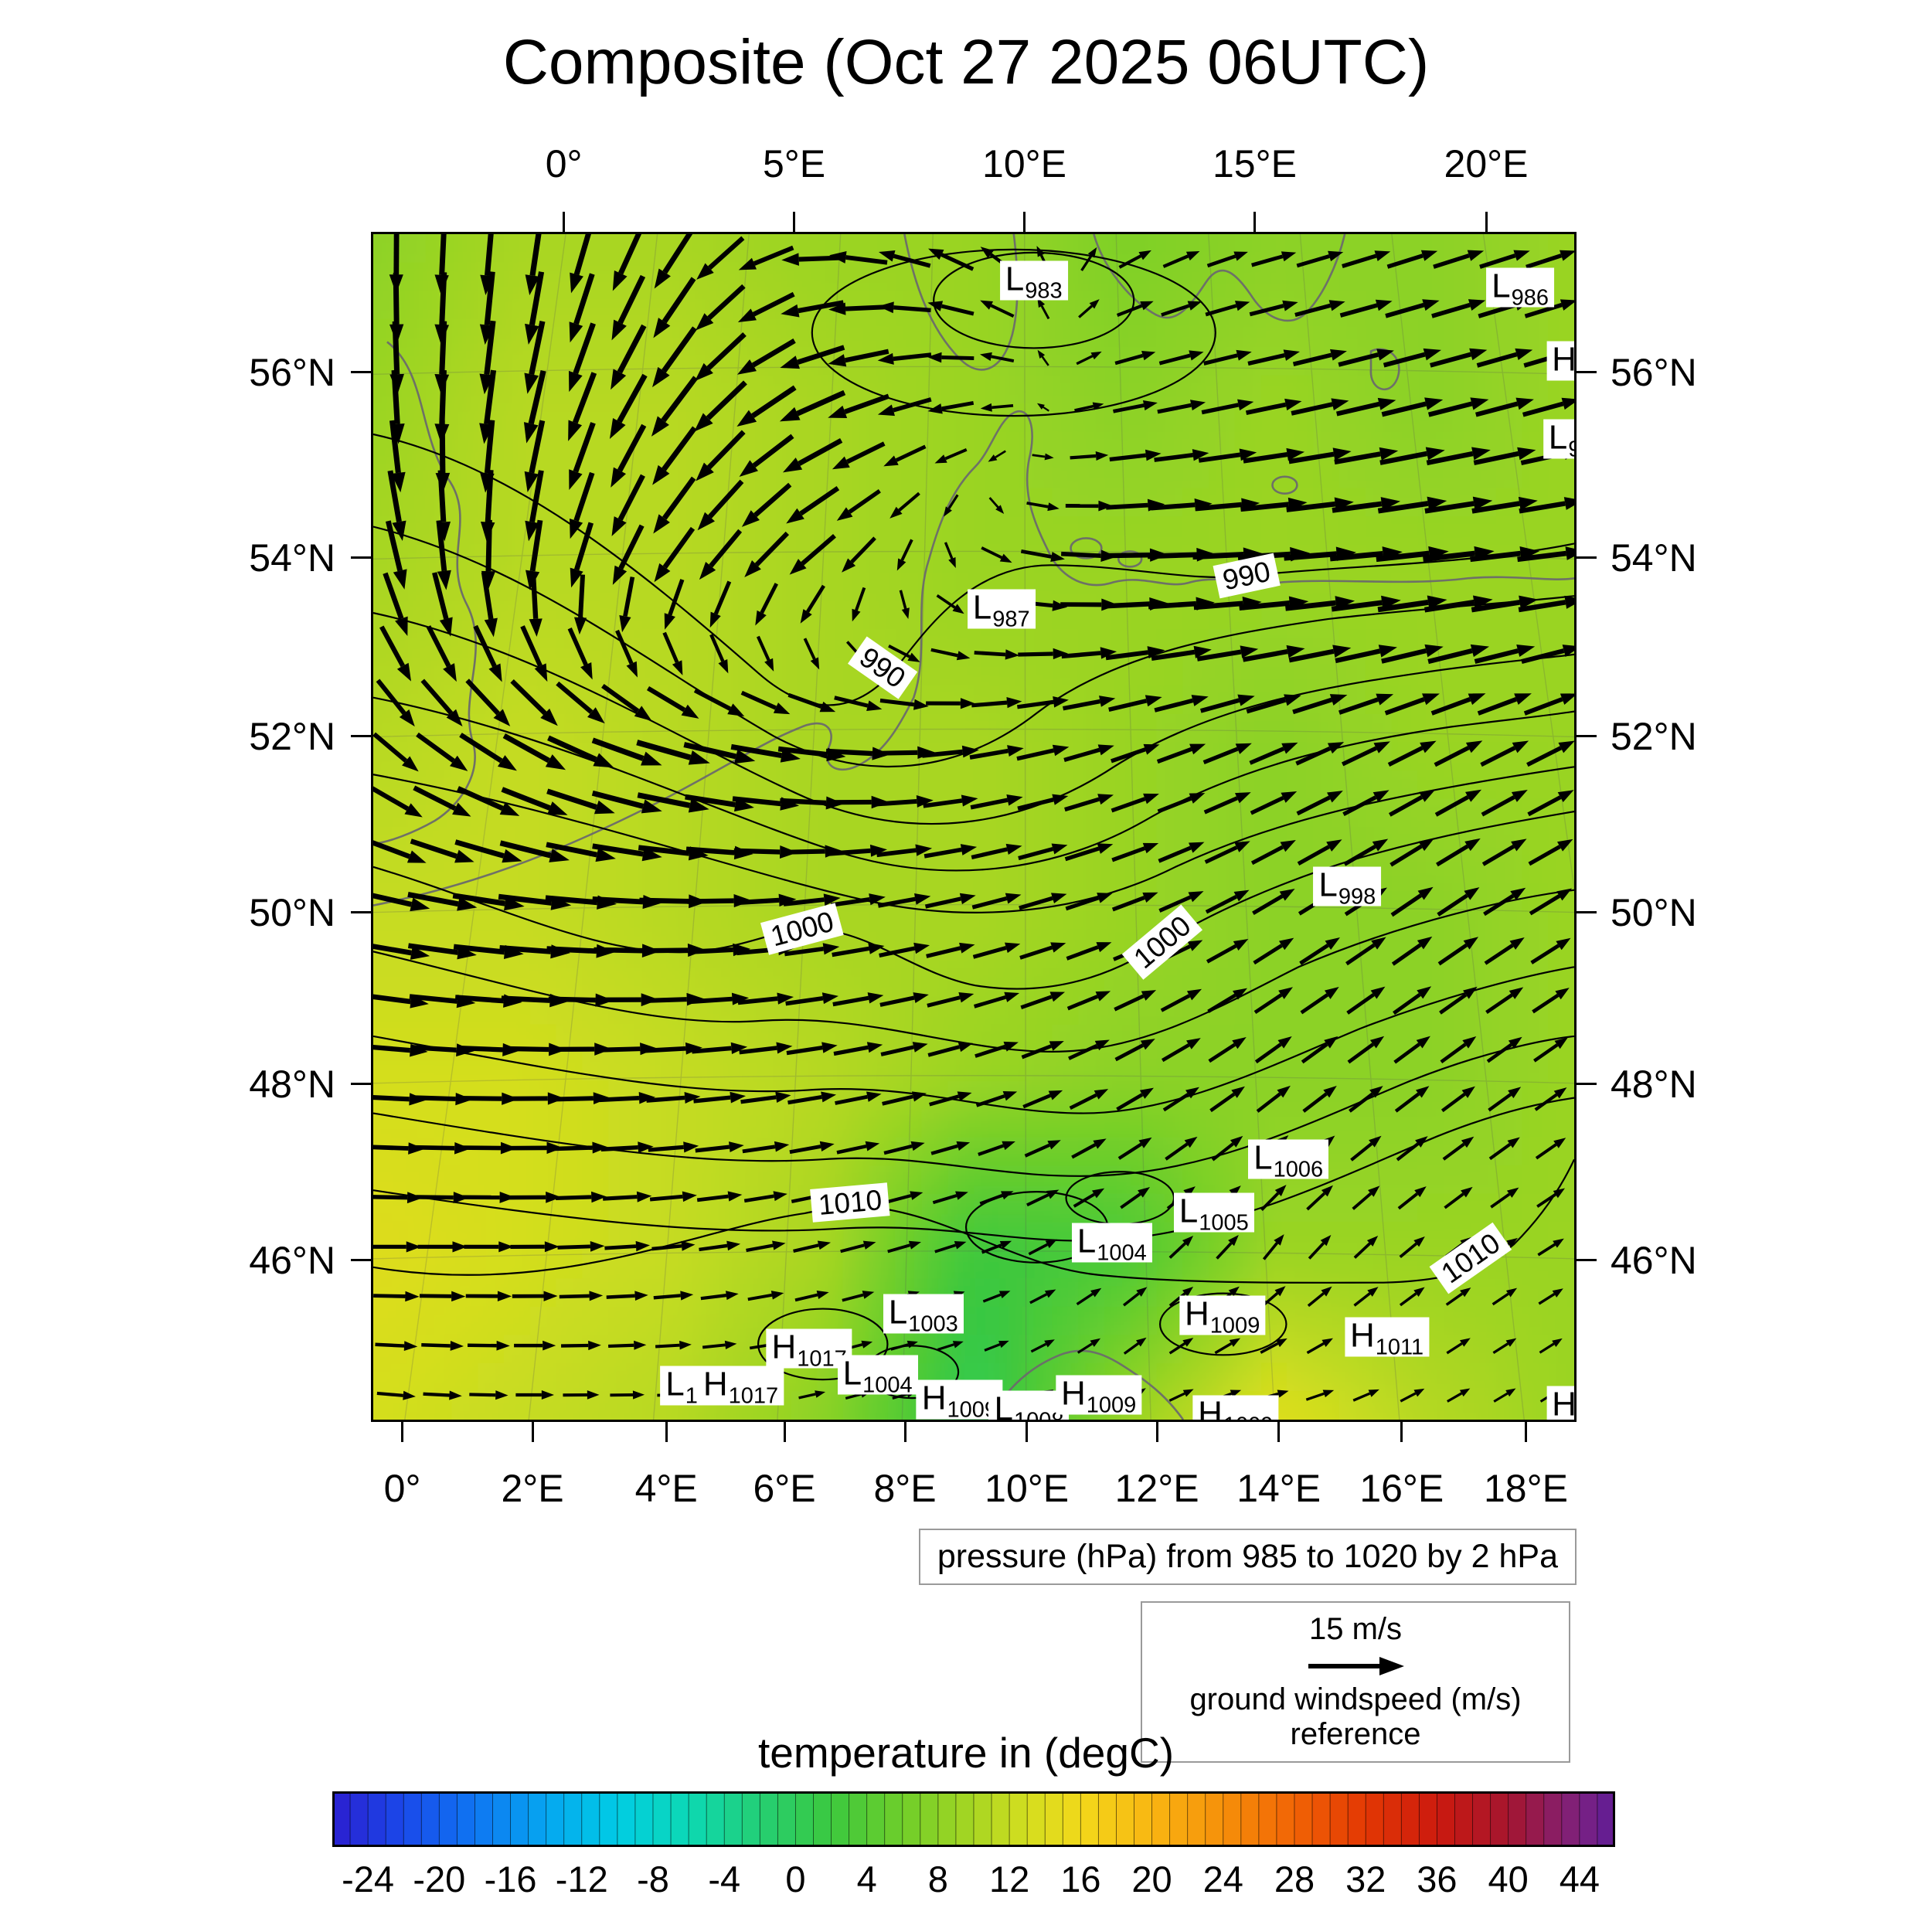 The height and width of the screenshot is (1932, 1932). What do you see at coordinates (937, 1880) in the screenshot?
I see `colorbar-tick-label: 8` at bounding box center [937, 1880].